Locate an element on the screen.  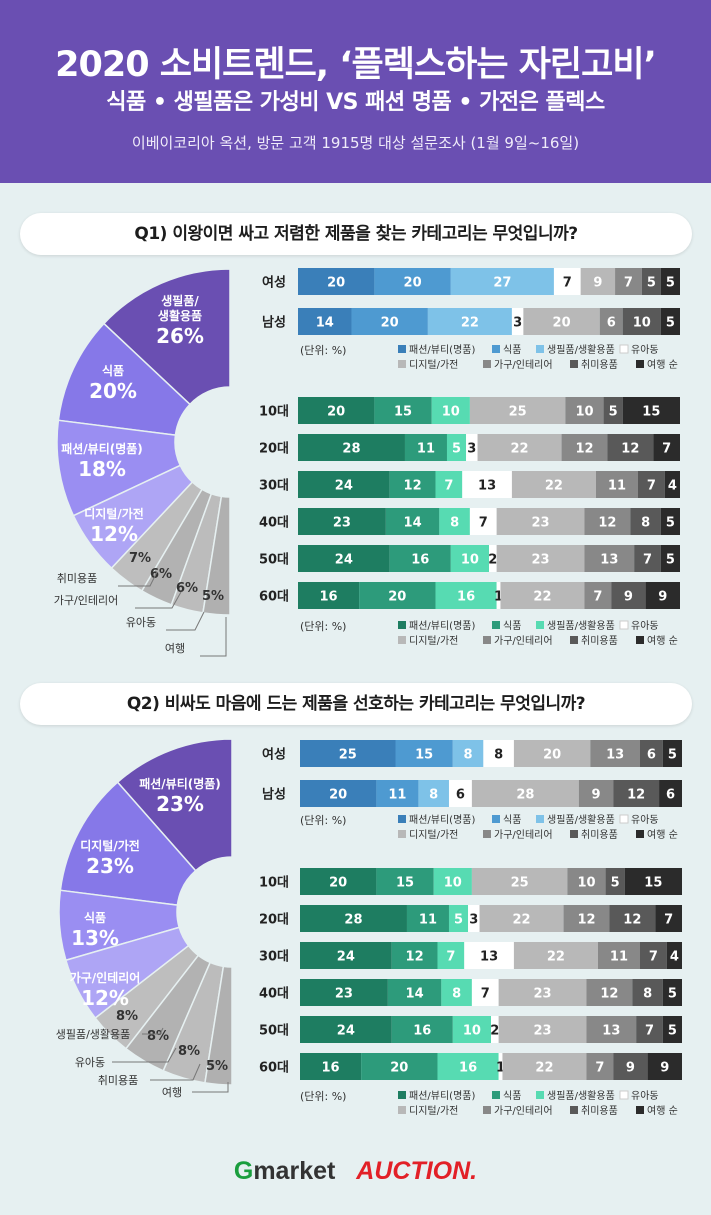
q2-age-value-label: 15 is located at coordinates (405, 883).